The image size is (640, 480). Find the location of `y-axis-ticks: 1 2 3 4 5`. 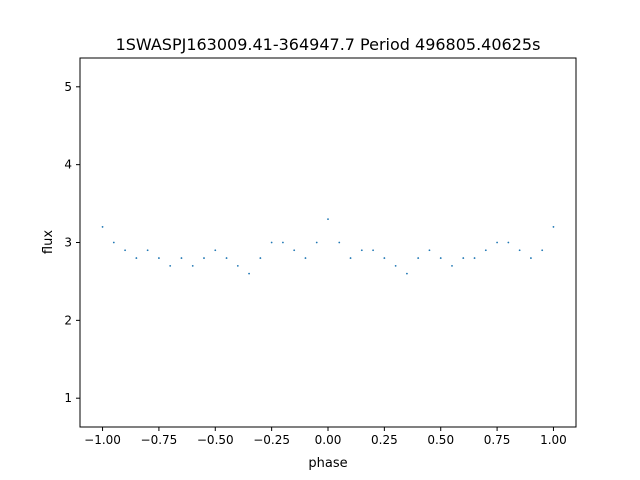

y-axis-ticks: 1 2 3 4 5 is located at coordinates (72, 242).